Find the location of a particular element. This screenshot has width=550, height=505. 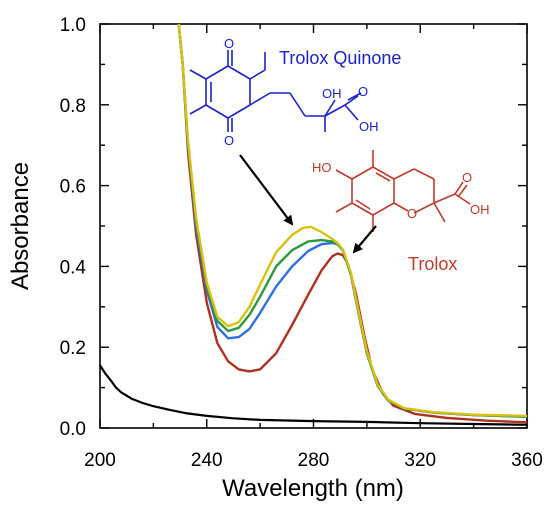

trolox-arrow is located at coordinates (364, 239).